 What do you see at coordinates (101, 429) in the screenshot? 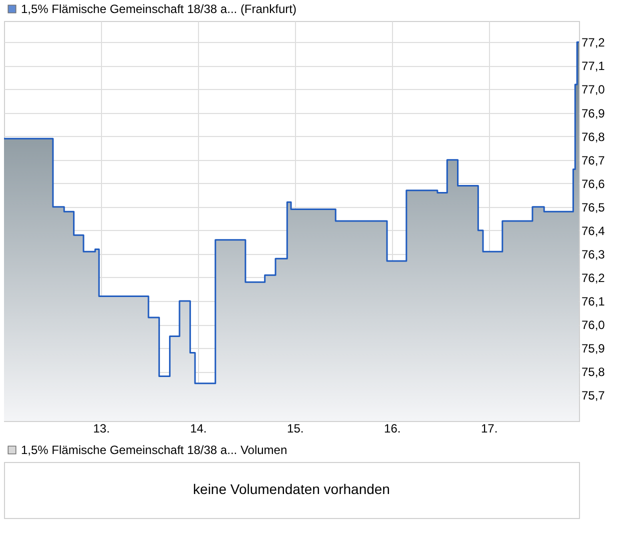
I see `x-tick-label: 13.` at bounding box center [101, 429].